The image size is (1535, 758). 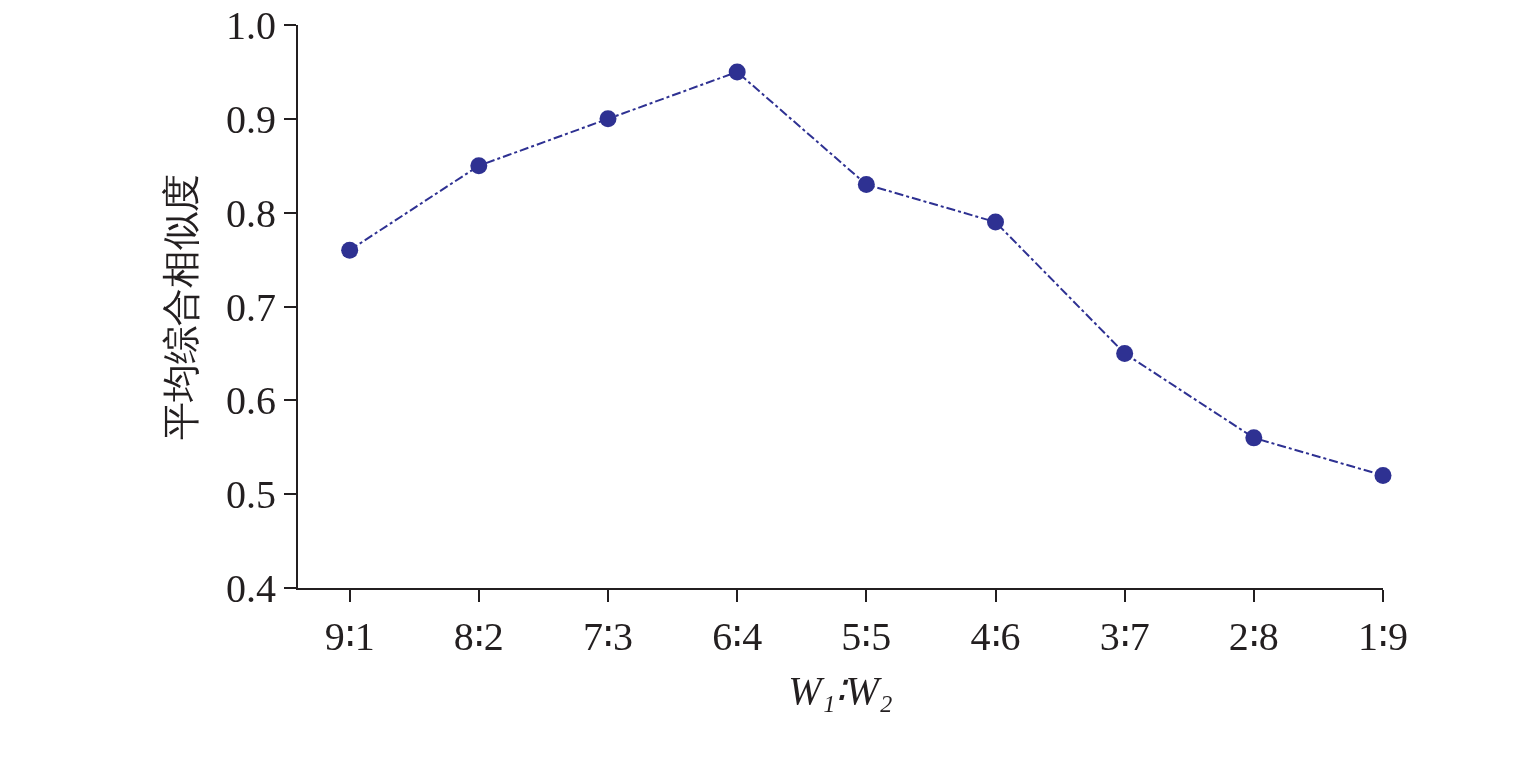 What do you see at coordinates (1383, 636) in the screenshot?
I see `x-tick-label: 1∶9` at bounding box center [1383, 636].